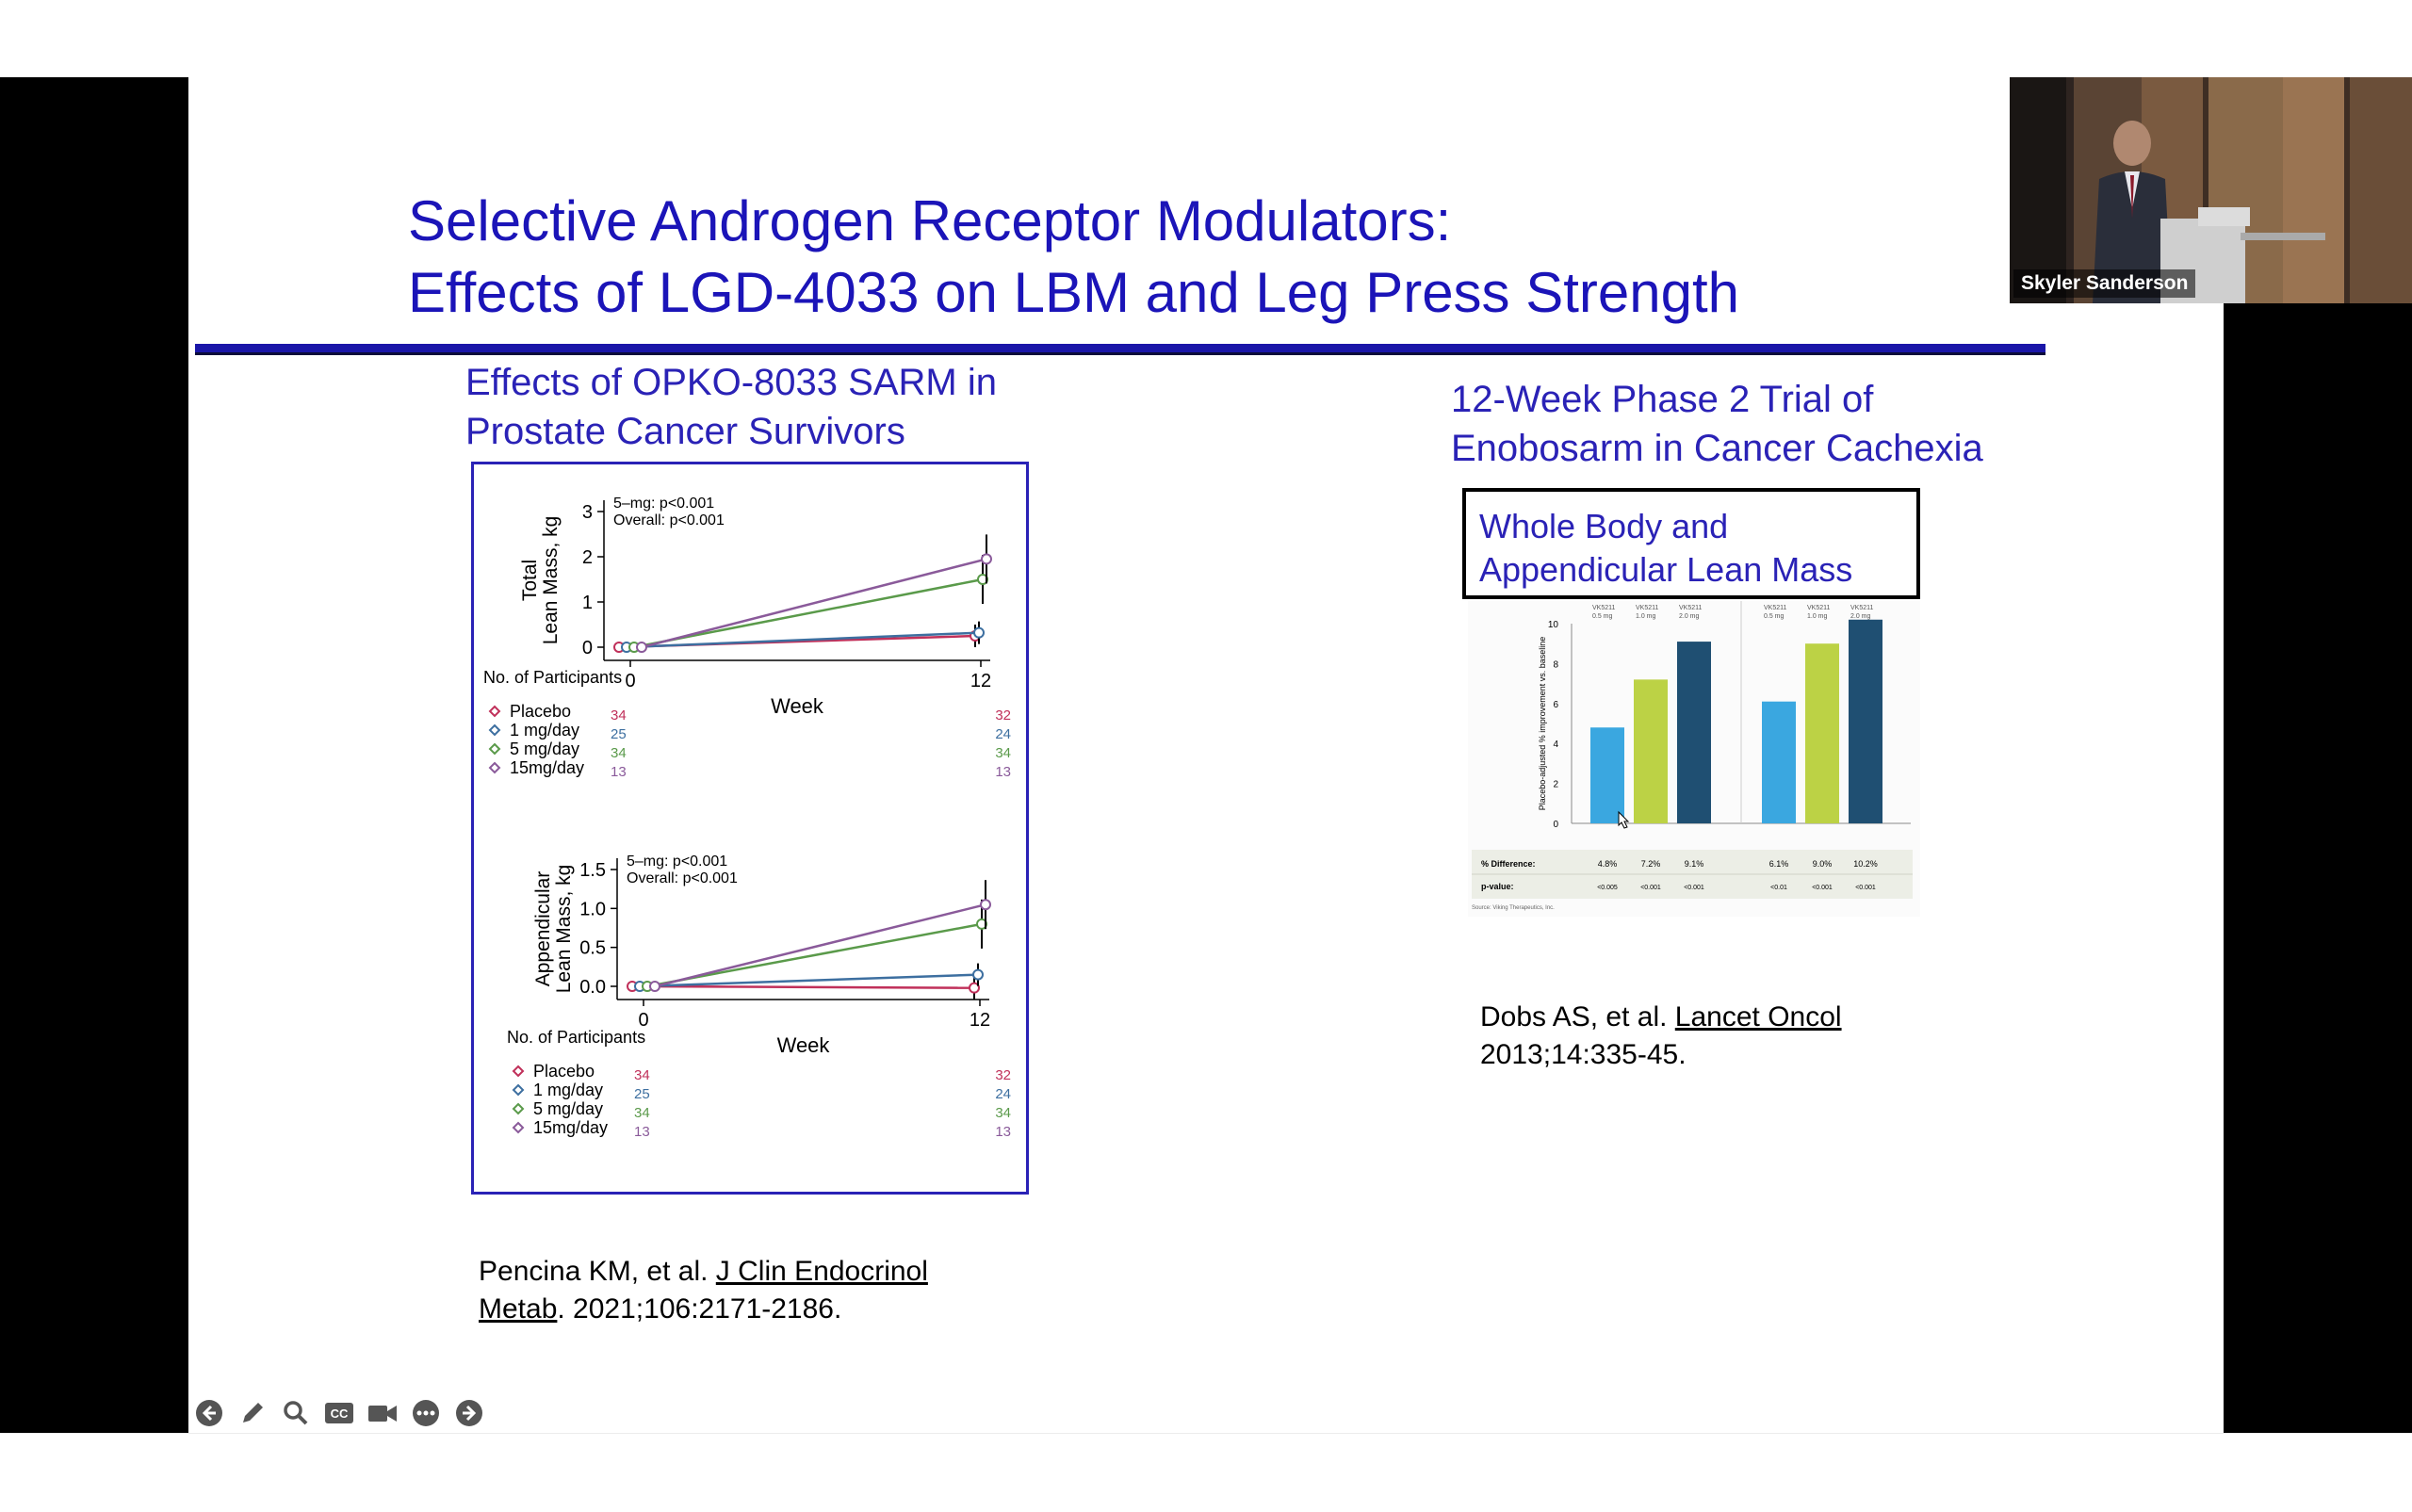  What do you see at coordinates (597, 1271) in the screenshot?
I see `citation-left-prefix: Pencina KM, et al.` at bounding box center [597, 1271].